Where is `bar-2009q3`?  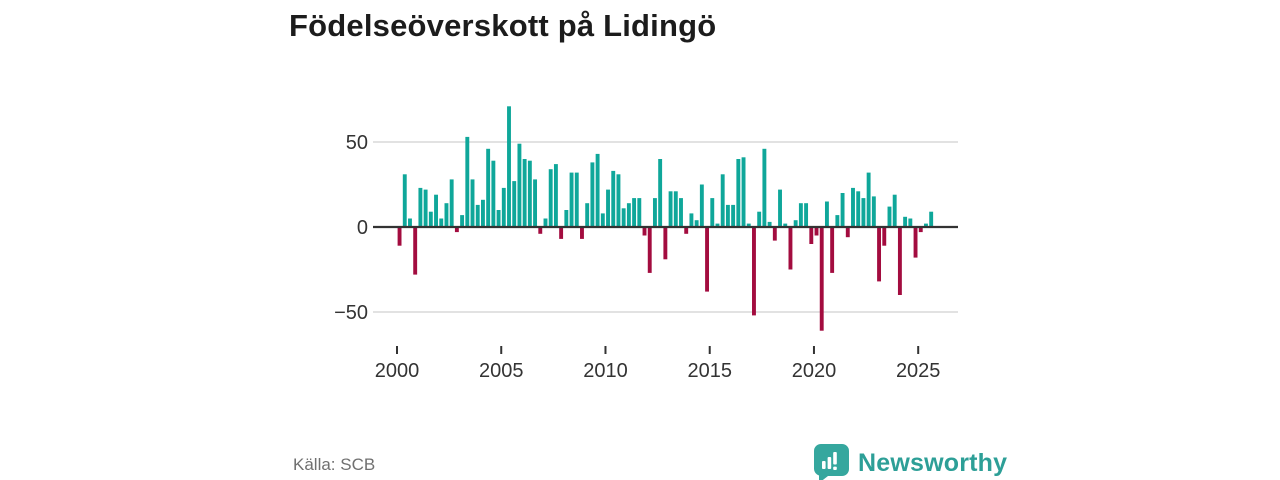
bar-2009q3 is located at coordinates (597, 190).